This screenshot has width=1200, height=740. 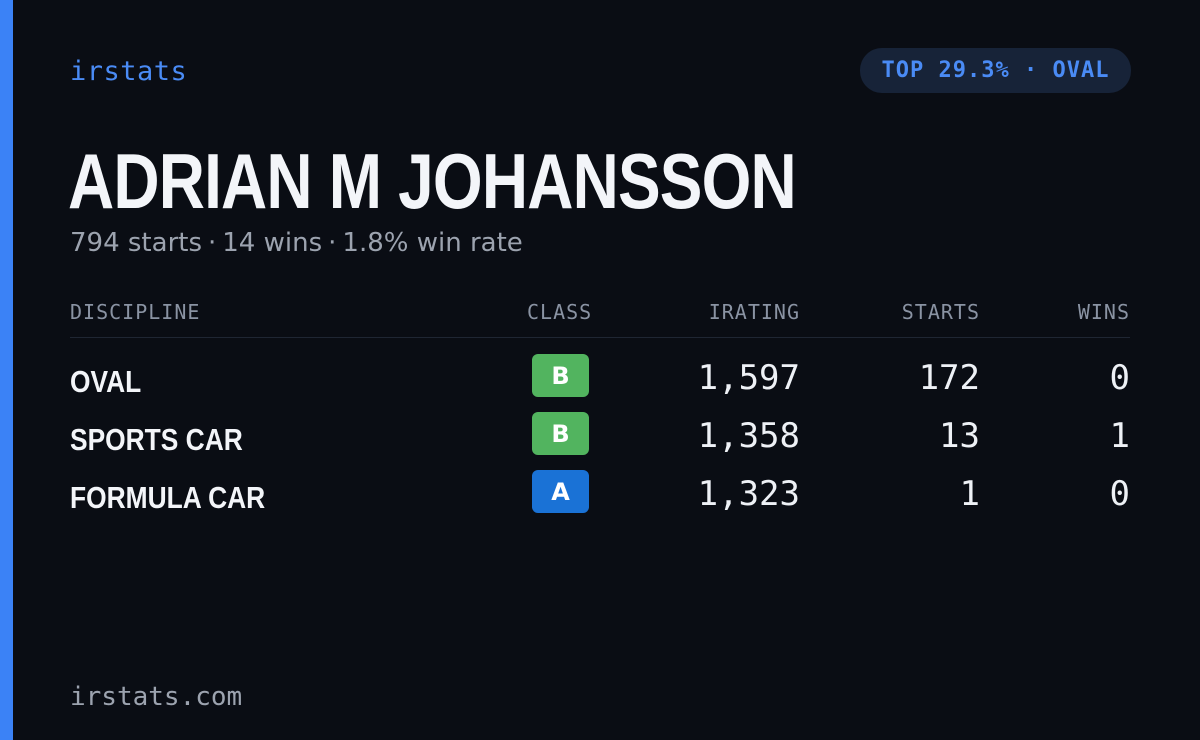 I want to click on footer-url: irstats.com, so click(x=156, y=697).